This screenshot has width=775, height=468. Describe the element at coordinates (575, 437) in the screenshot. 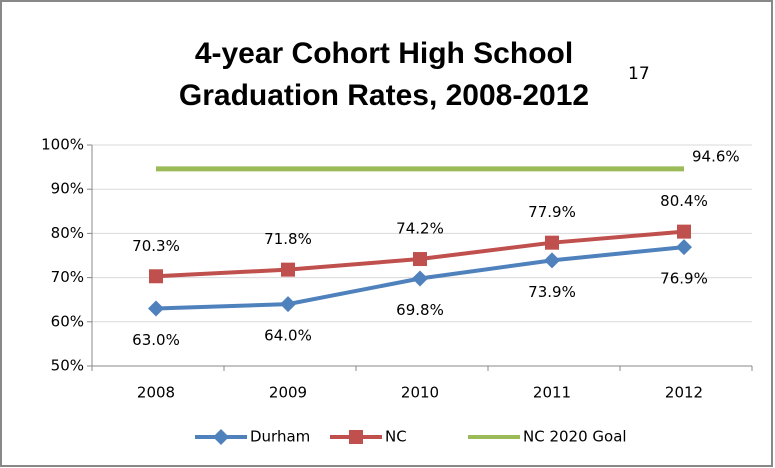

I see `legend-label: NC 2020 Goal` at that location.